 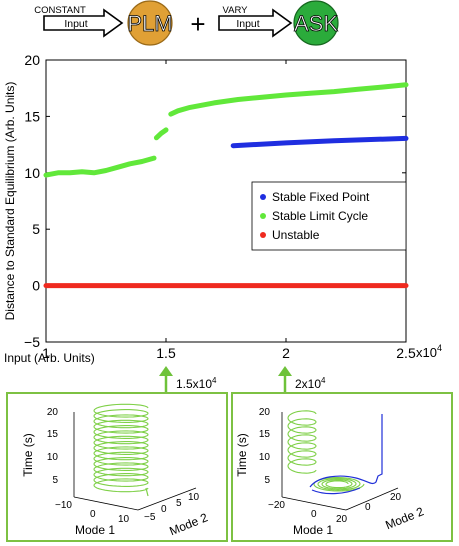 I want to click on inset-1-z-tick: 20, so click(x=53, y=412).